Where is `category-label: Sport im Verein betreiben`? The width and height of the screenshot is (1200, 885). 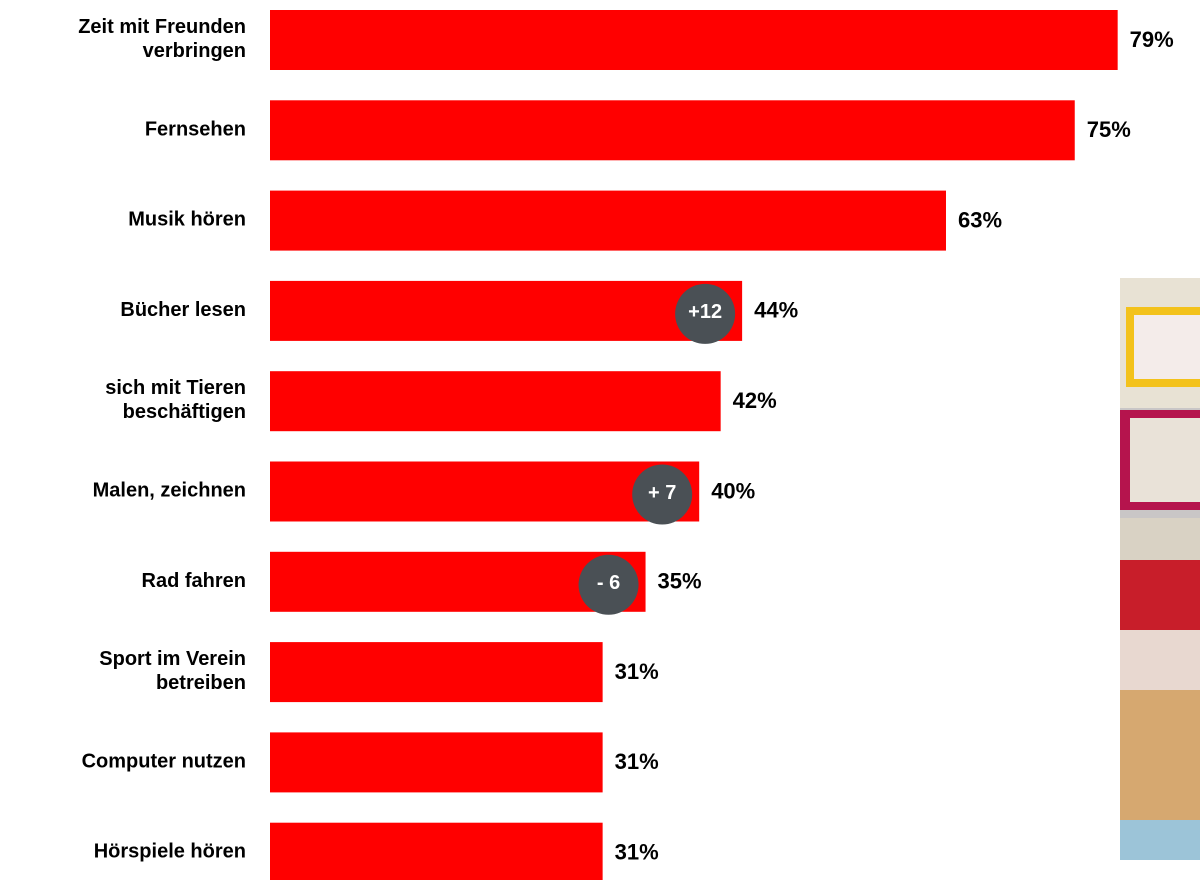
category-label: Sport im Verein betreiben is located at coordinates (172, 671).